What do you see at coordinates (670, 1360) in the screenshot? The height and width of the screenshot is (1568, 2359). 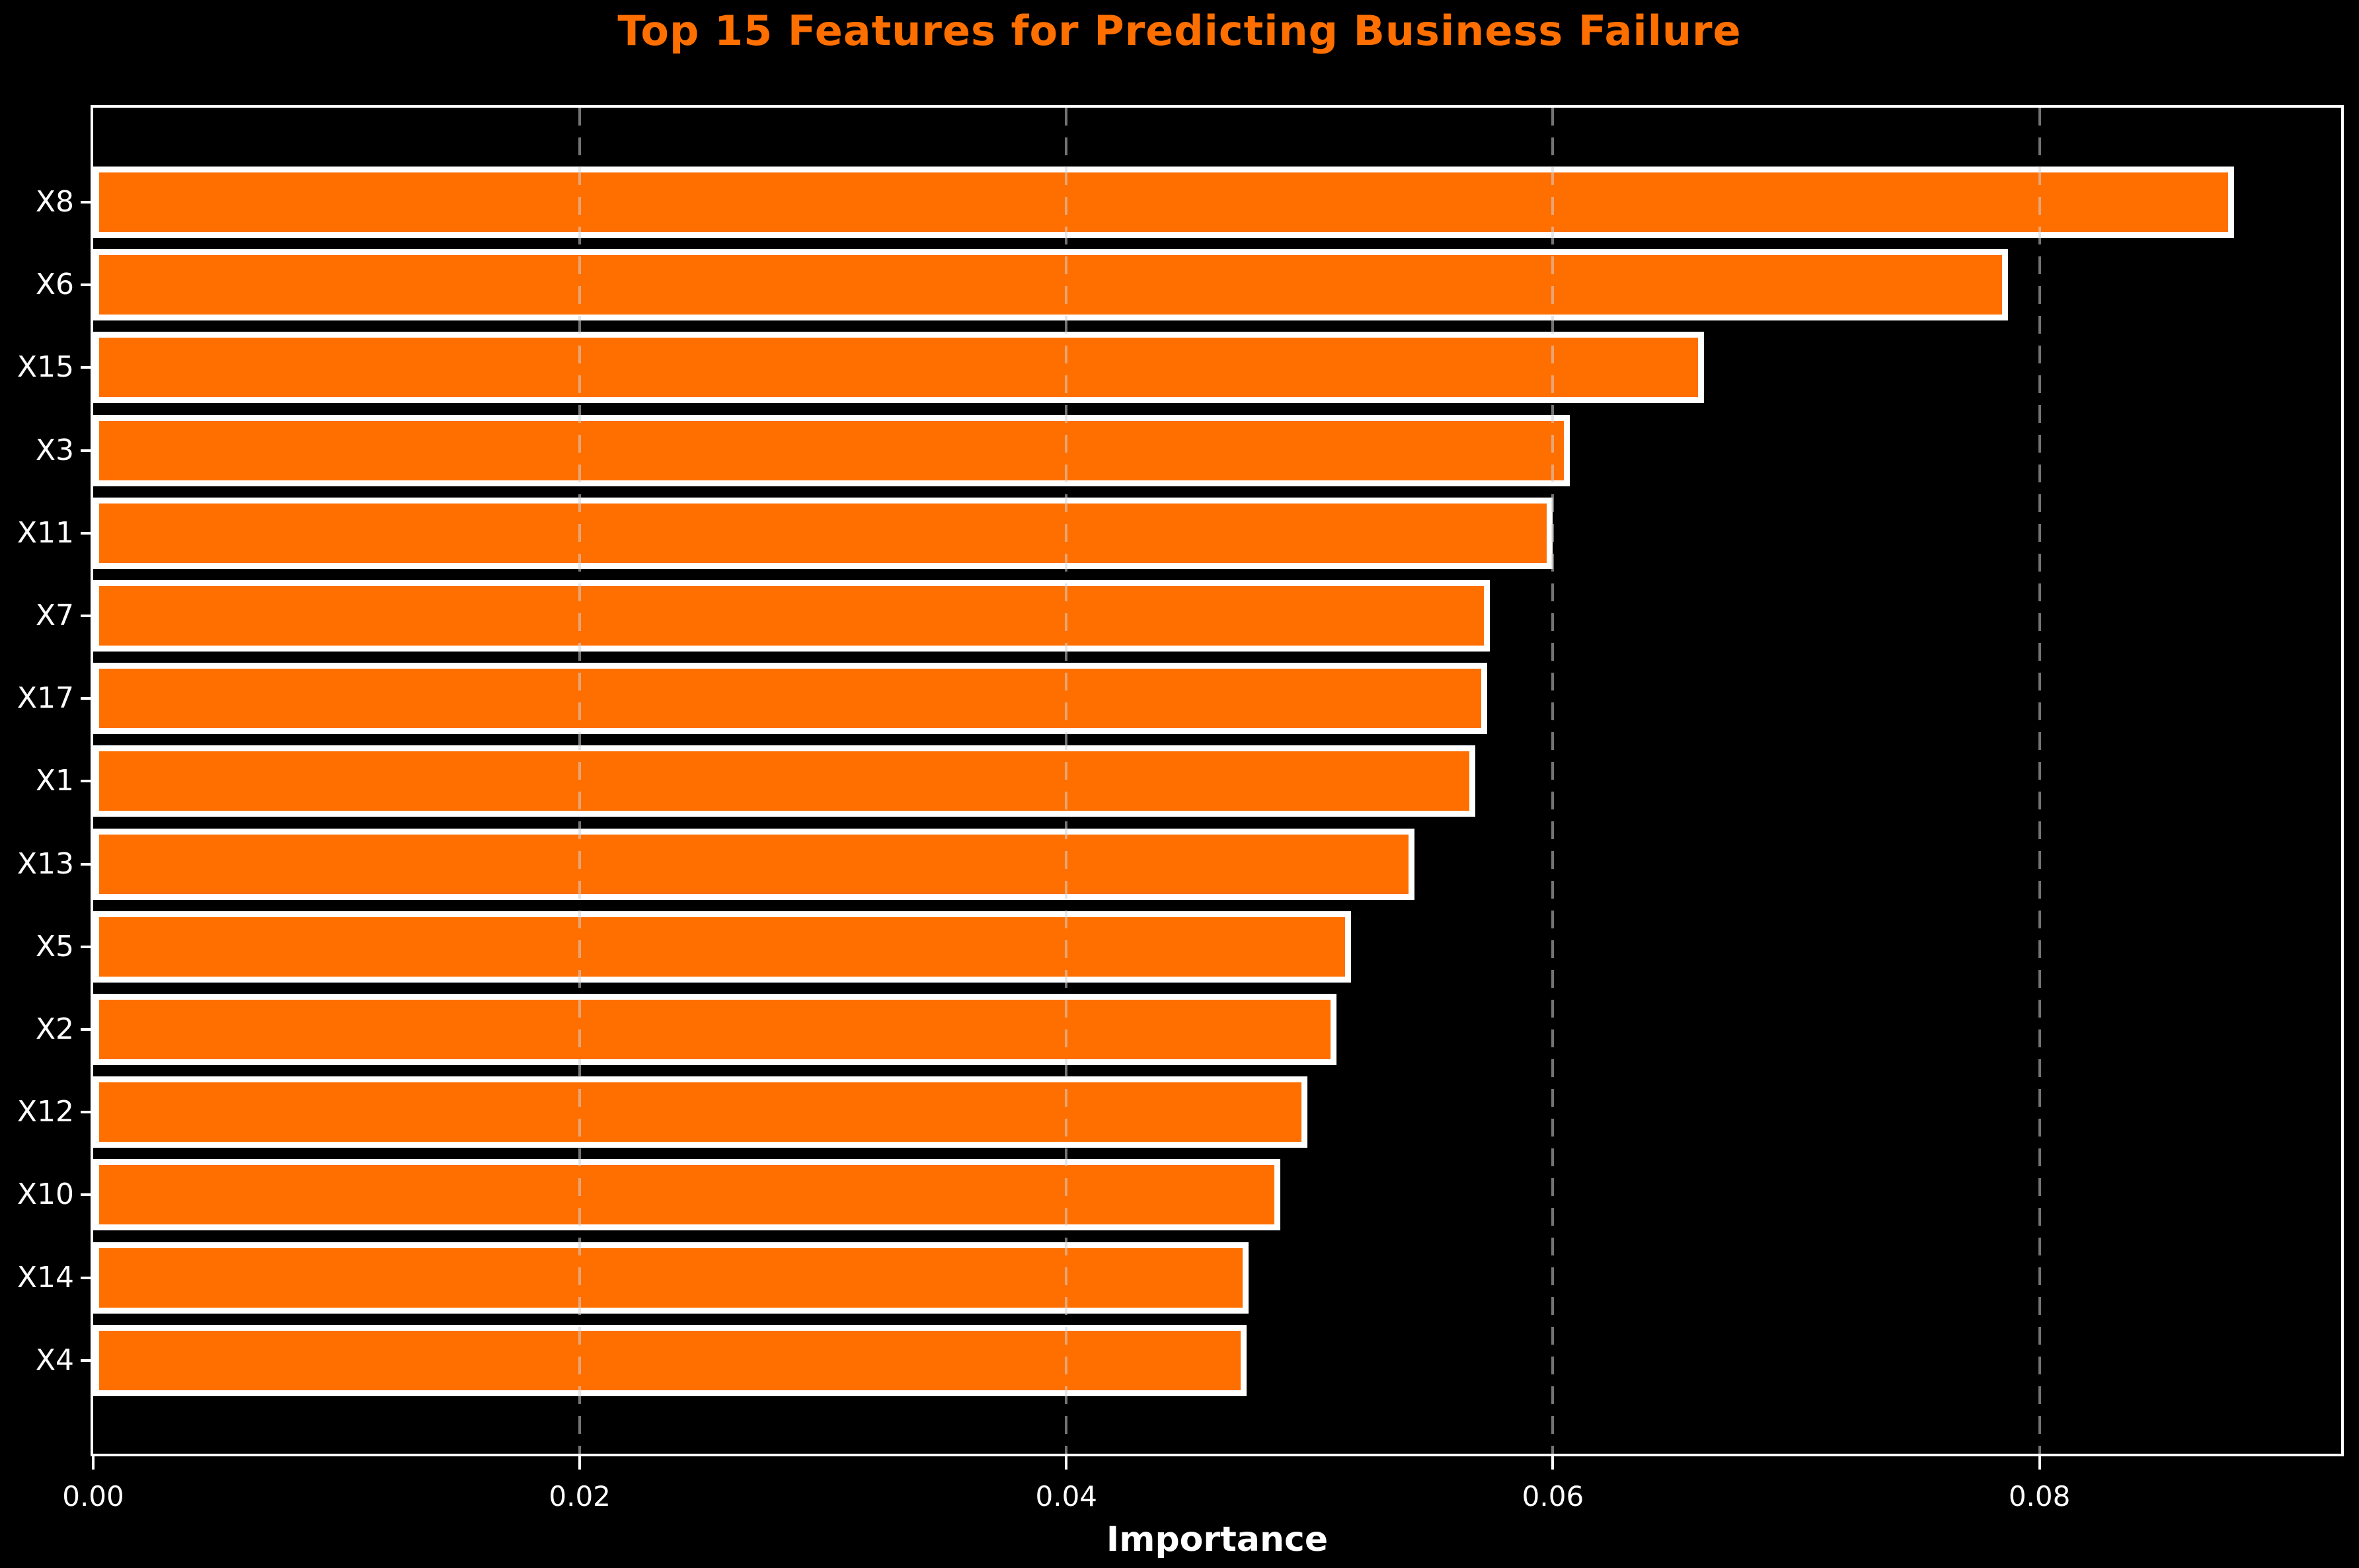 I see `bar-x4` at bounding box center [670, 1360].